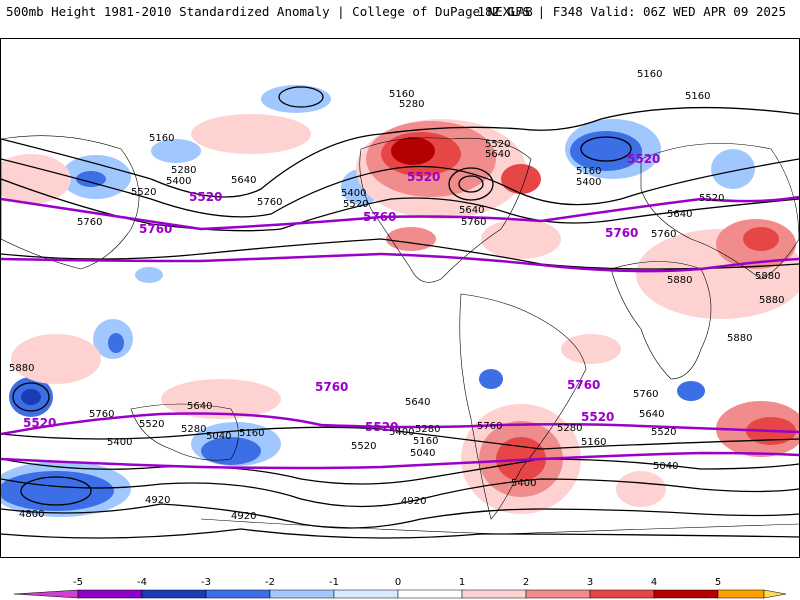 The height and width of the screenshot is (600, 800). Describe the element at coordinates (621, 233) in the screenshot. I see `label-5760-purple-c: 5760` at that location.